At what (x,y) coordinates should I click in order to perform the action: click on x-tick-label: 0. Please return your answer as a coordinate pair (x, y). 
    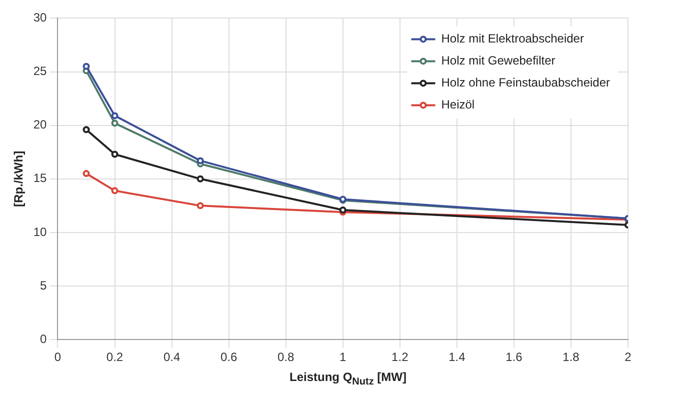
    Looking at the image, I should click on (58, 357).